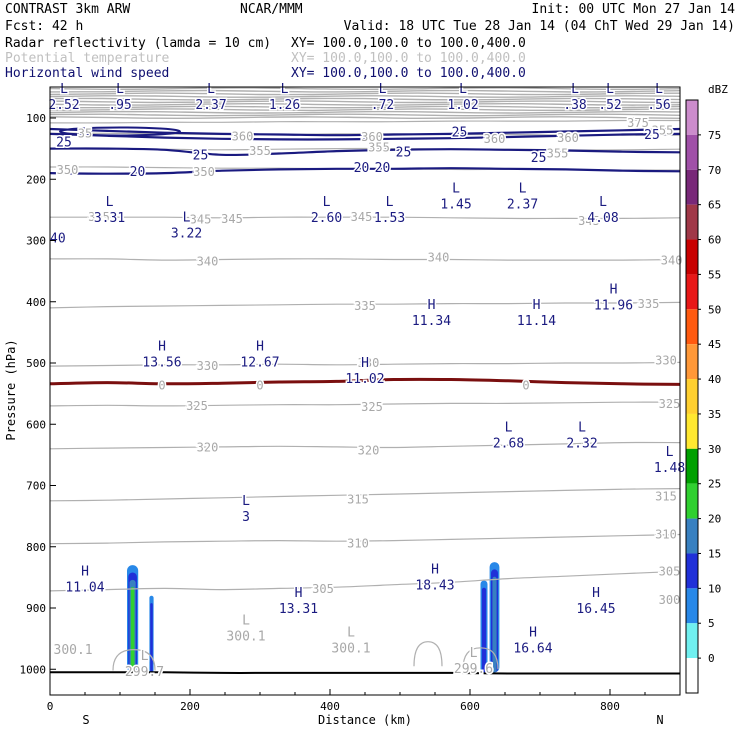 The image size is (740, 740). Describe the element at coordinates (602, 218) in the screenshot. I see `hl-marker-value: 4.08` at that location.